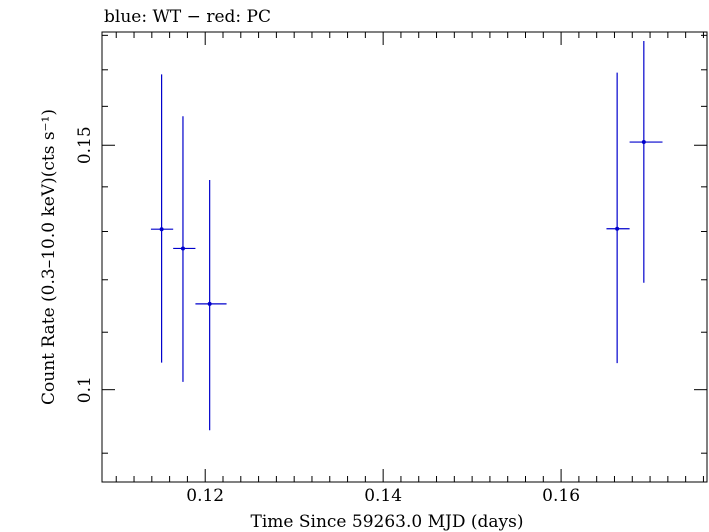 The width and height of the screenshot is (709, 532). Describe the element at coordinates (561, 496) in the screenshot. I see `x-tick-label: 0.16` at that location.